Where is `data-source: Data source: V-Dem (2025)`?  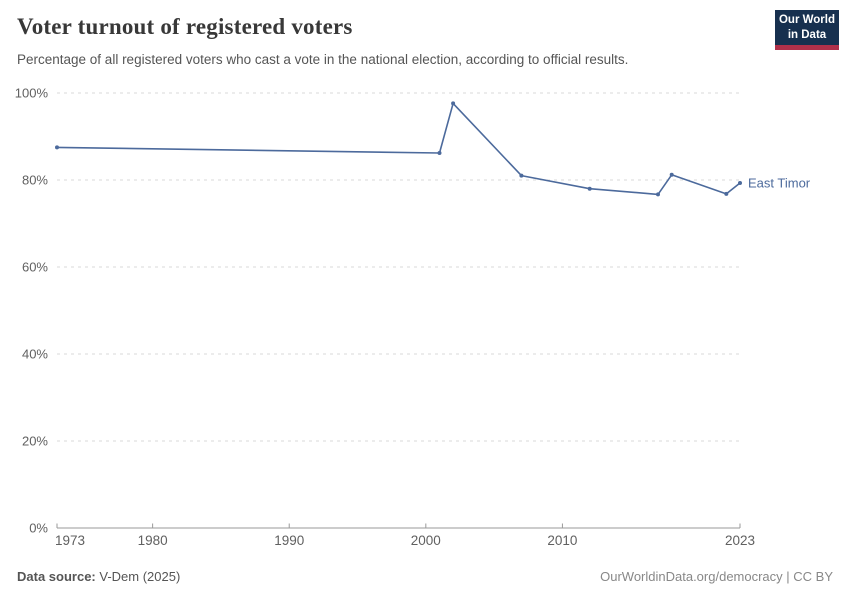
data-source: Data source: V-Dem (2025) is located at coordinates (98, 576).